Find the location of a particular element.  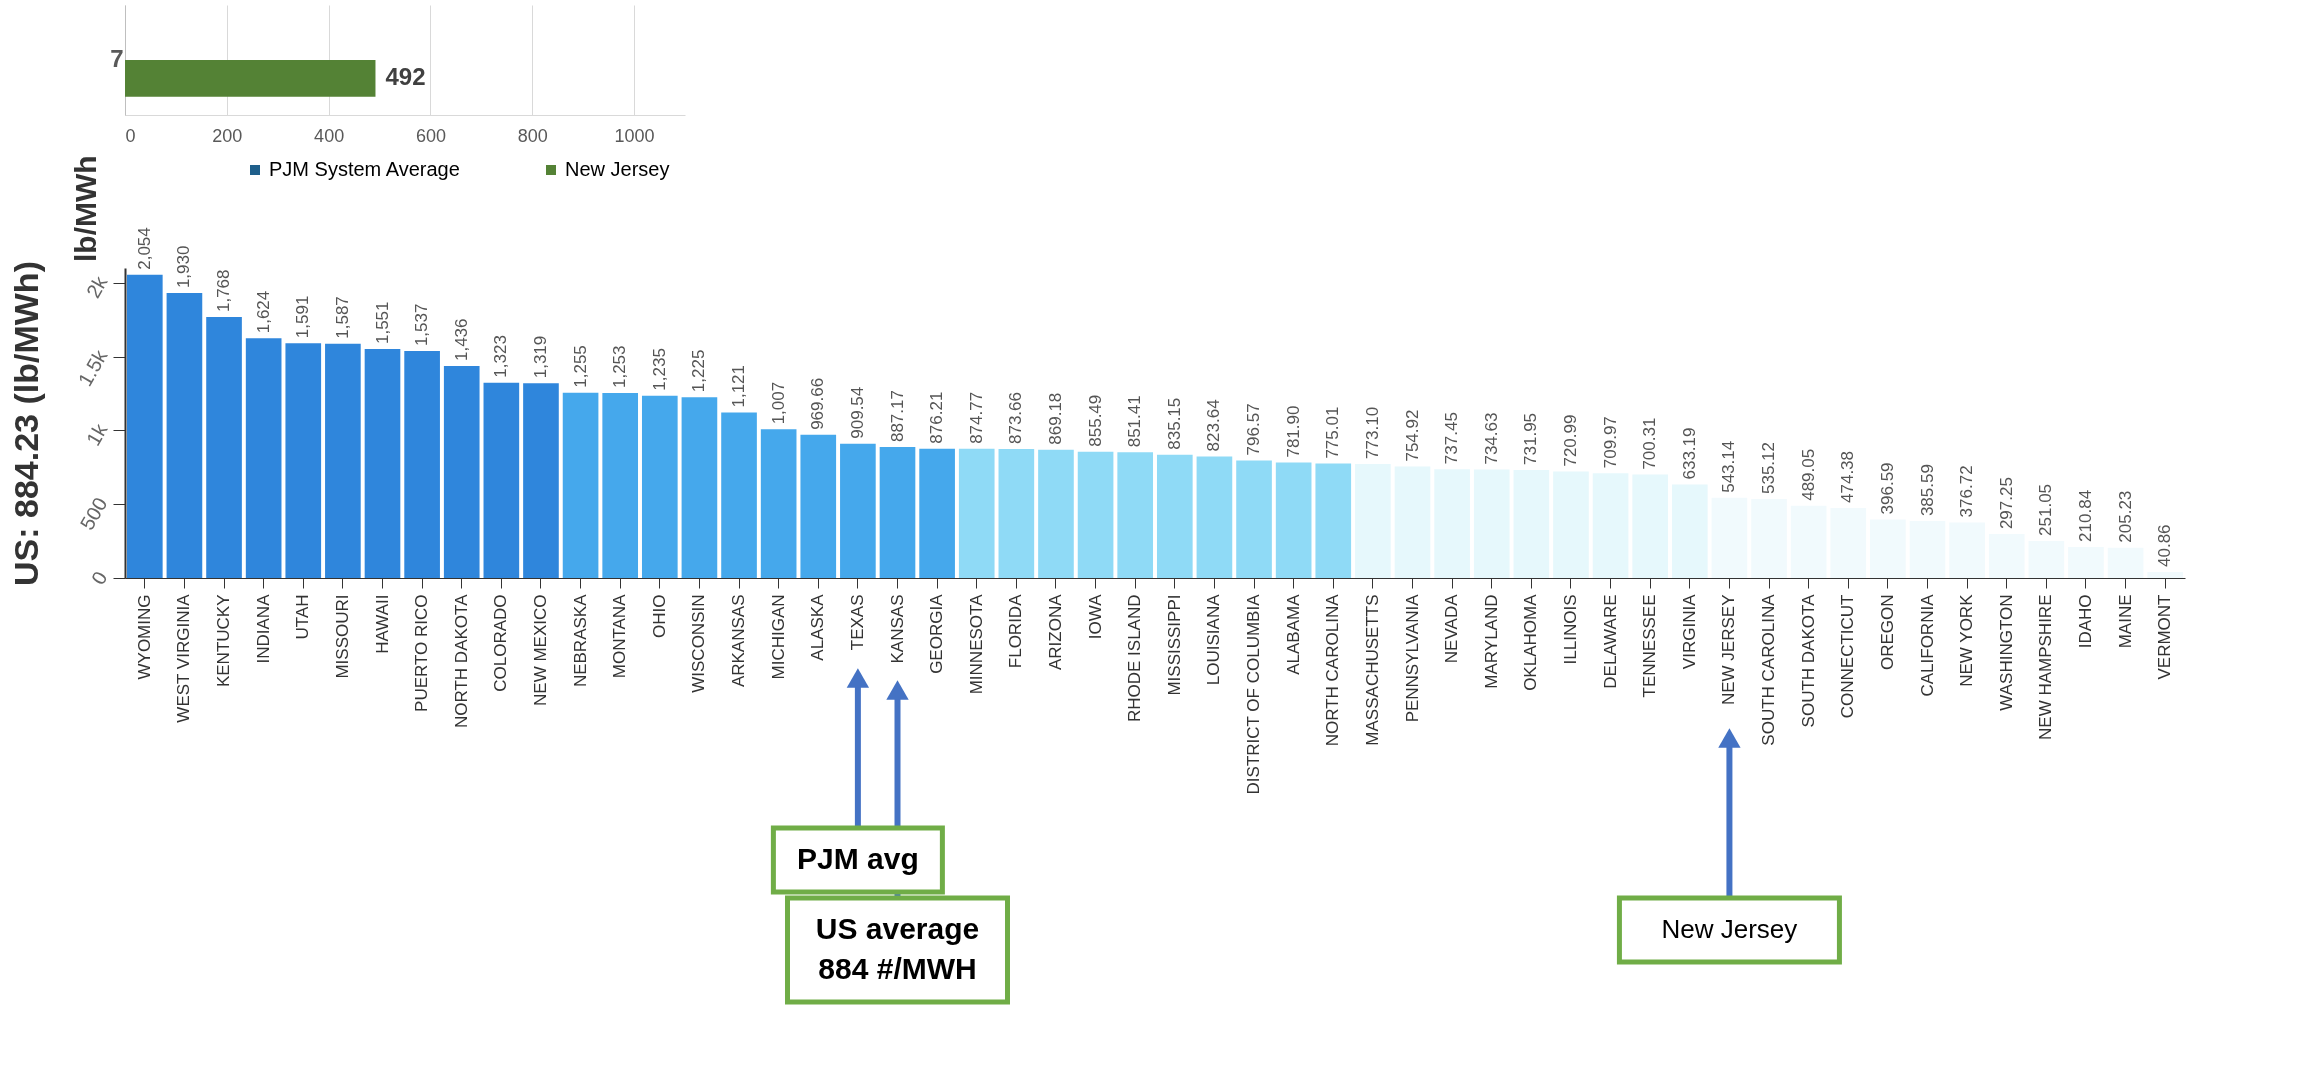

data-label: 210.84 is located at coordinates (2085, 515).